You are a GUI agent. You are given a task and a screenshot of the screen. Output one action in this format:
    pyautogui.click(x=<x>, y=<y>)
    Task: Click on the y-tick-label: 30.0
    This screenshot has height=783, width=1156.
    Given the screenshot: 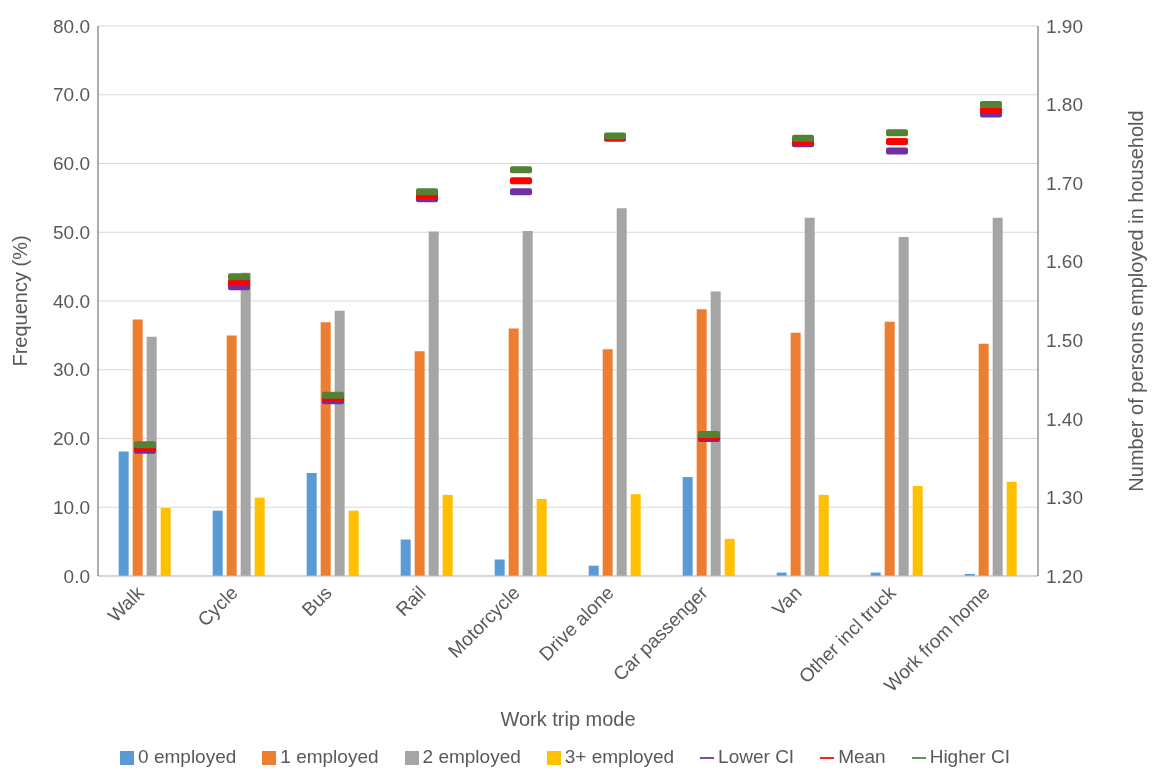 What is the action you would take?
    pyautogui.click(x=71, y=370)
    